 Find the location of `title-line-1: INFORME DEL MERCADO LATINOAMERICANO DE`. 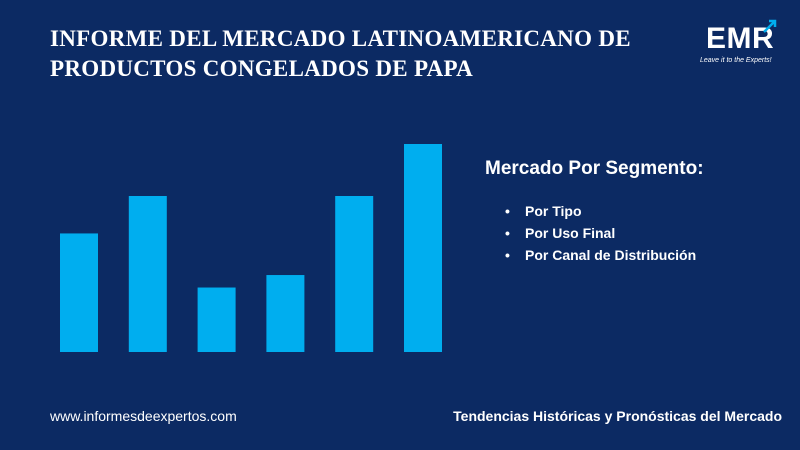

title-line-1: INFORME DEL MERCADO LATINOAMERICANO DE is located at coordinates (340, 38).